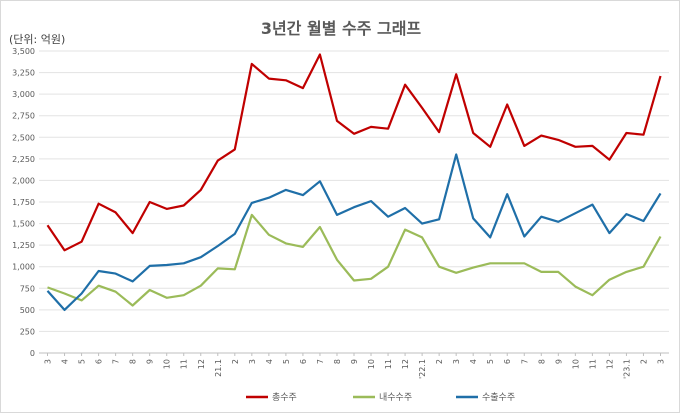 This screenshot has height=413, width=680. I want to click on y-tick-label: 1,500, so click(23, 224).